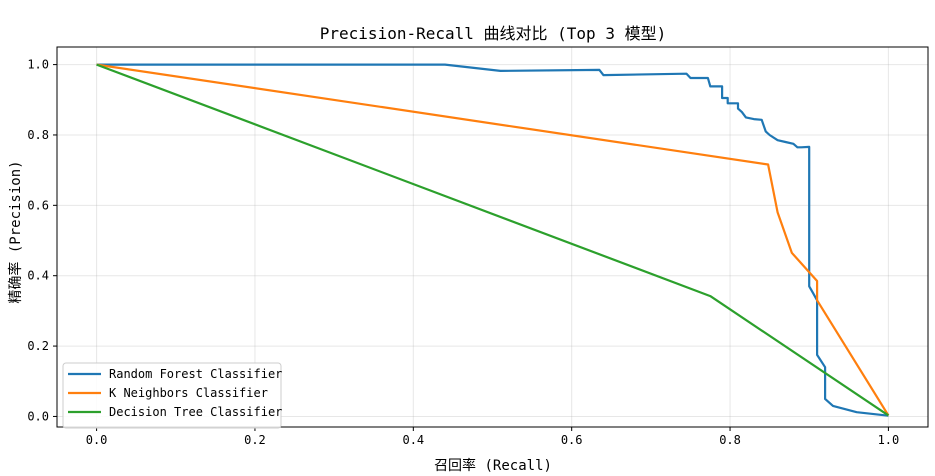  Describe the element at coordinates (889, 440) in the screenshot. I see `x-tick-label: 1.0` at that location.